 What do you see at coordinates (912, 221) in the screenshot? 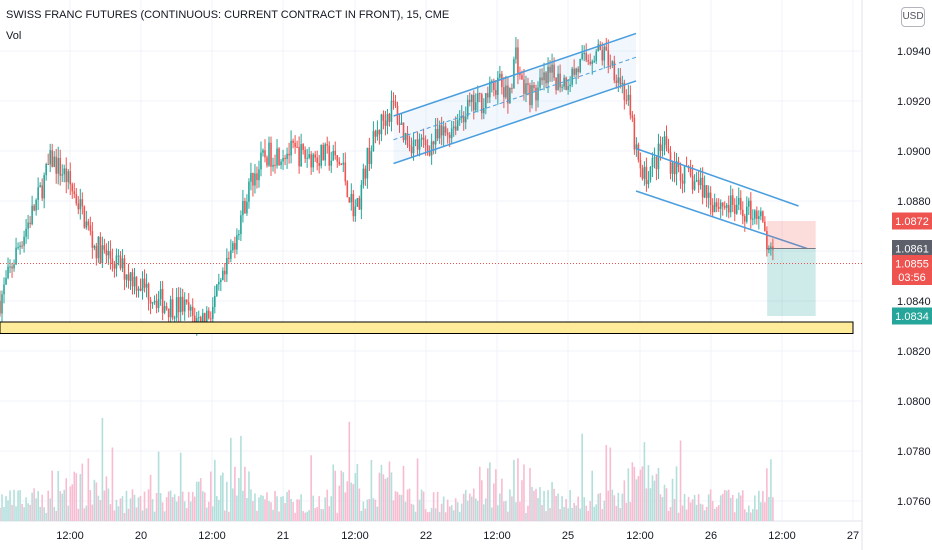
I see `price-label-box` at bounding box center [912, 221].